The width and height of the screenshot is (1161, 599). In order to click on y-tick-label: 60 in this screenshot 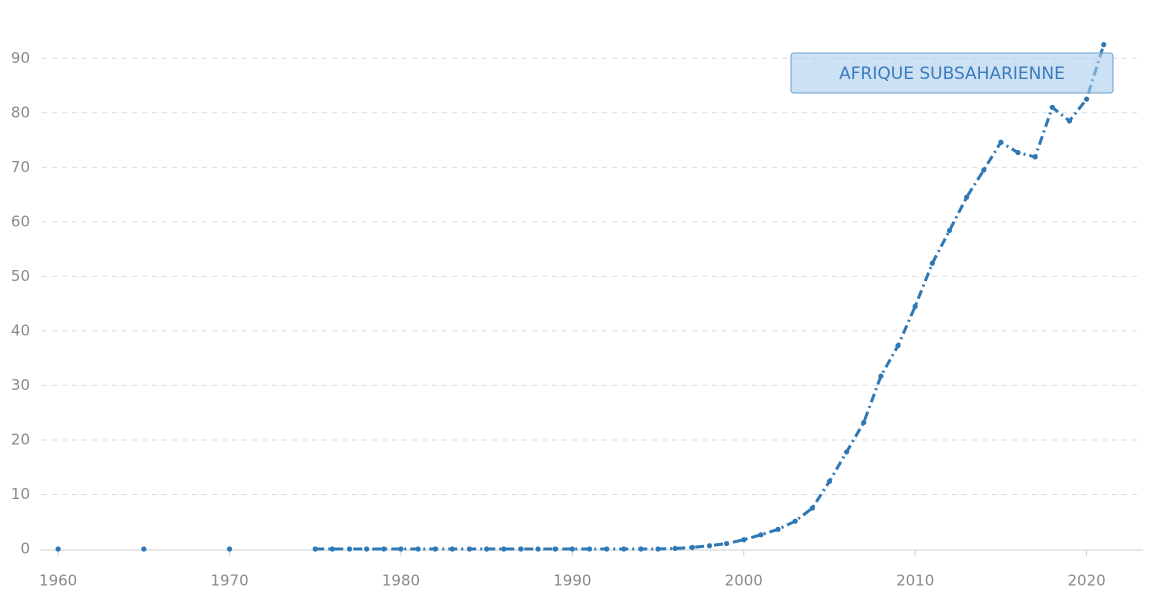, I will do `click(20, 221)`.